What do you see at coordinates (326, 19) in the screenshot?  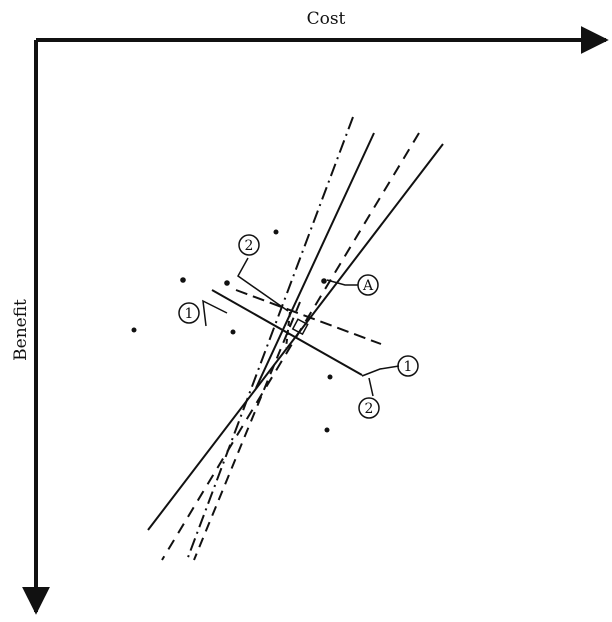 I see `x-axis-label: Cost` at bounding box center [326, 19].